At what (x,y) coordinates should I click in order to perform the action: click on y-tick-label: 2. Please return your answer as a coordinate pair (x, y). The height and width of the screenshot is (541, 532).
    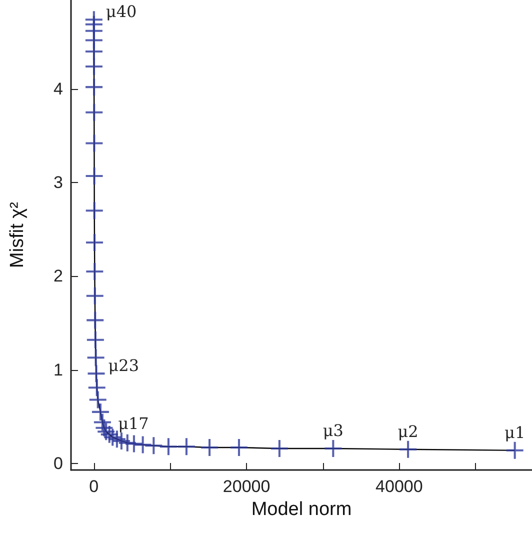
    Looking at the image, I should click on (58, 276).